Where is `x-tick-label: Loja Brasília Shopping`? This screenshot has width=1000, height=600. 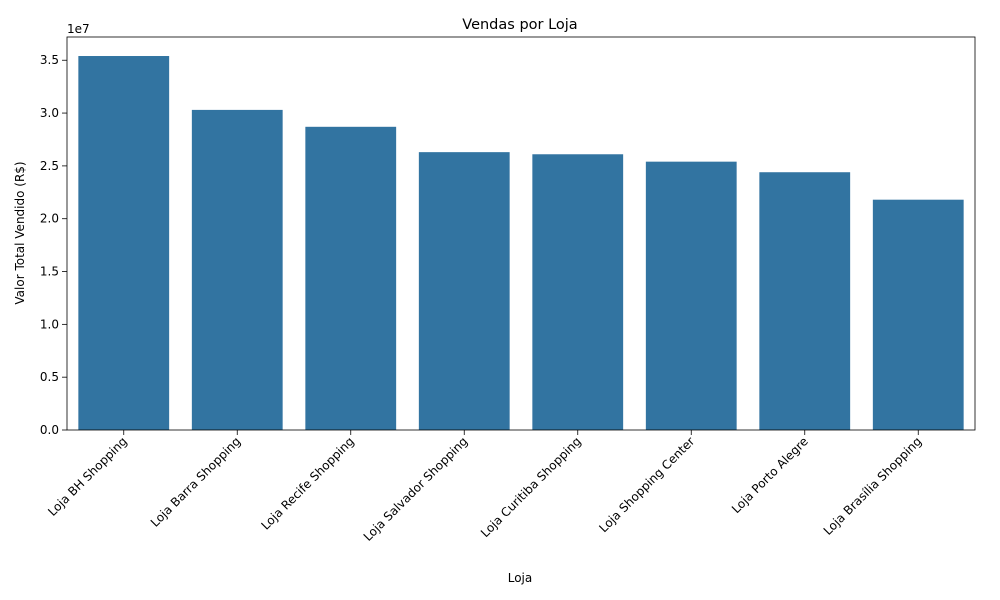
x-tick-label: Loja Brasília Shopping is located at coordinates (873, 486).